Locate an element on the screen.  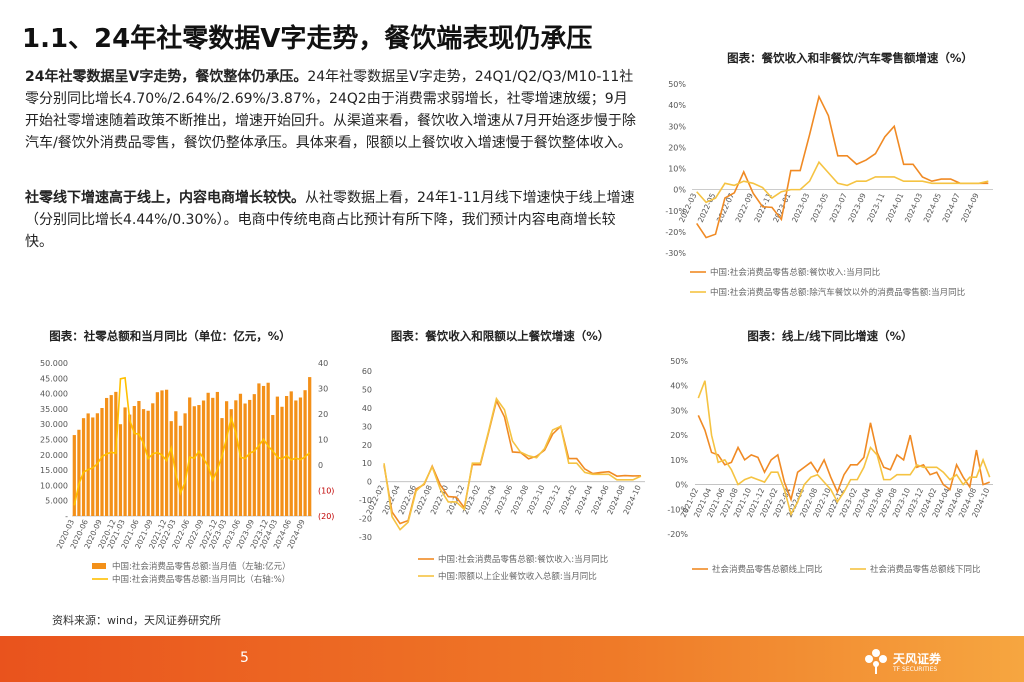
y-tick-label: -30 is located at coordinates (365, 537).